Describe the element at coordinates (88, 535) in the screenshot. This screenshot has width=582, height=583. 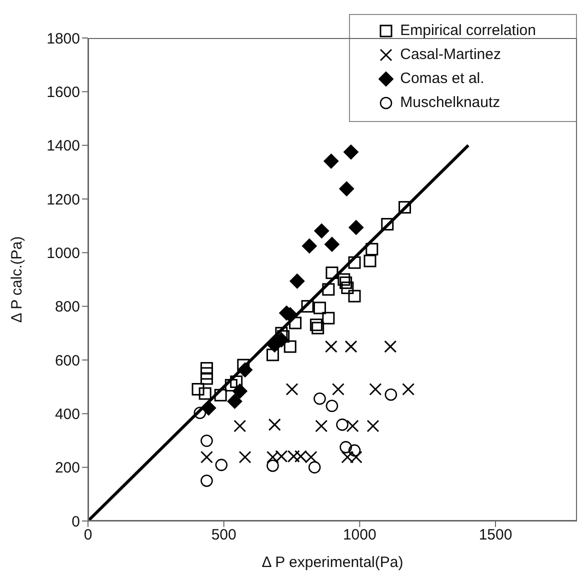
I see `x-tick-label: 0` at that location.